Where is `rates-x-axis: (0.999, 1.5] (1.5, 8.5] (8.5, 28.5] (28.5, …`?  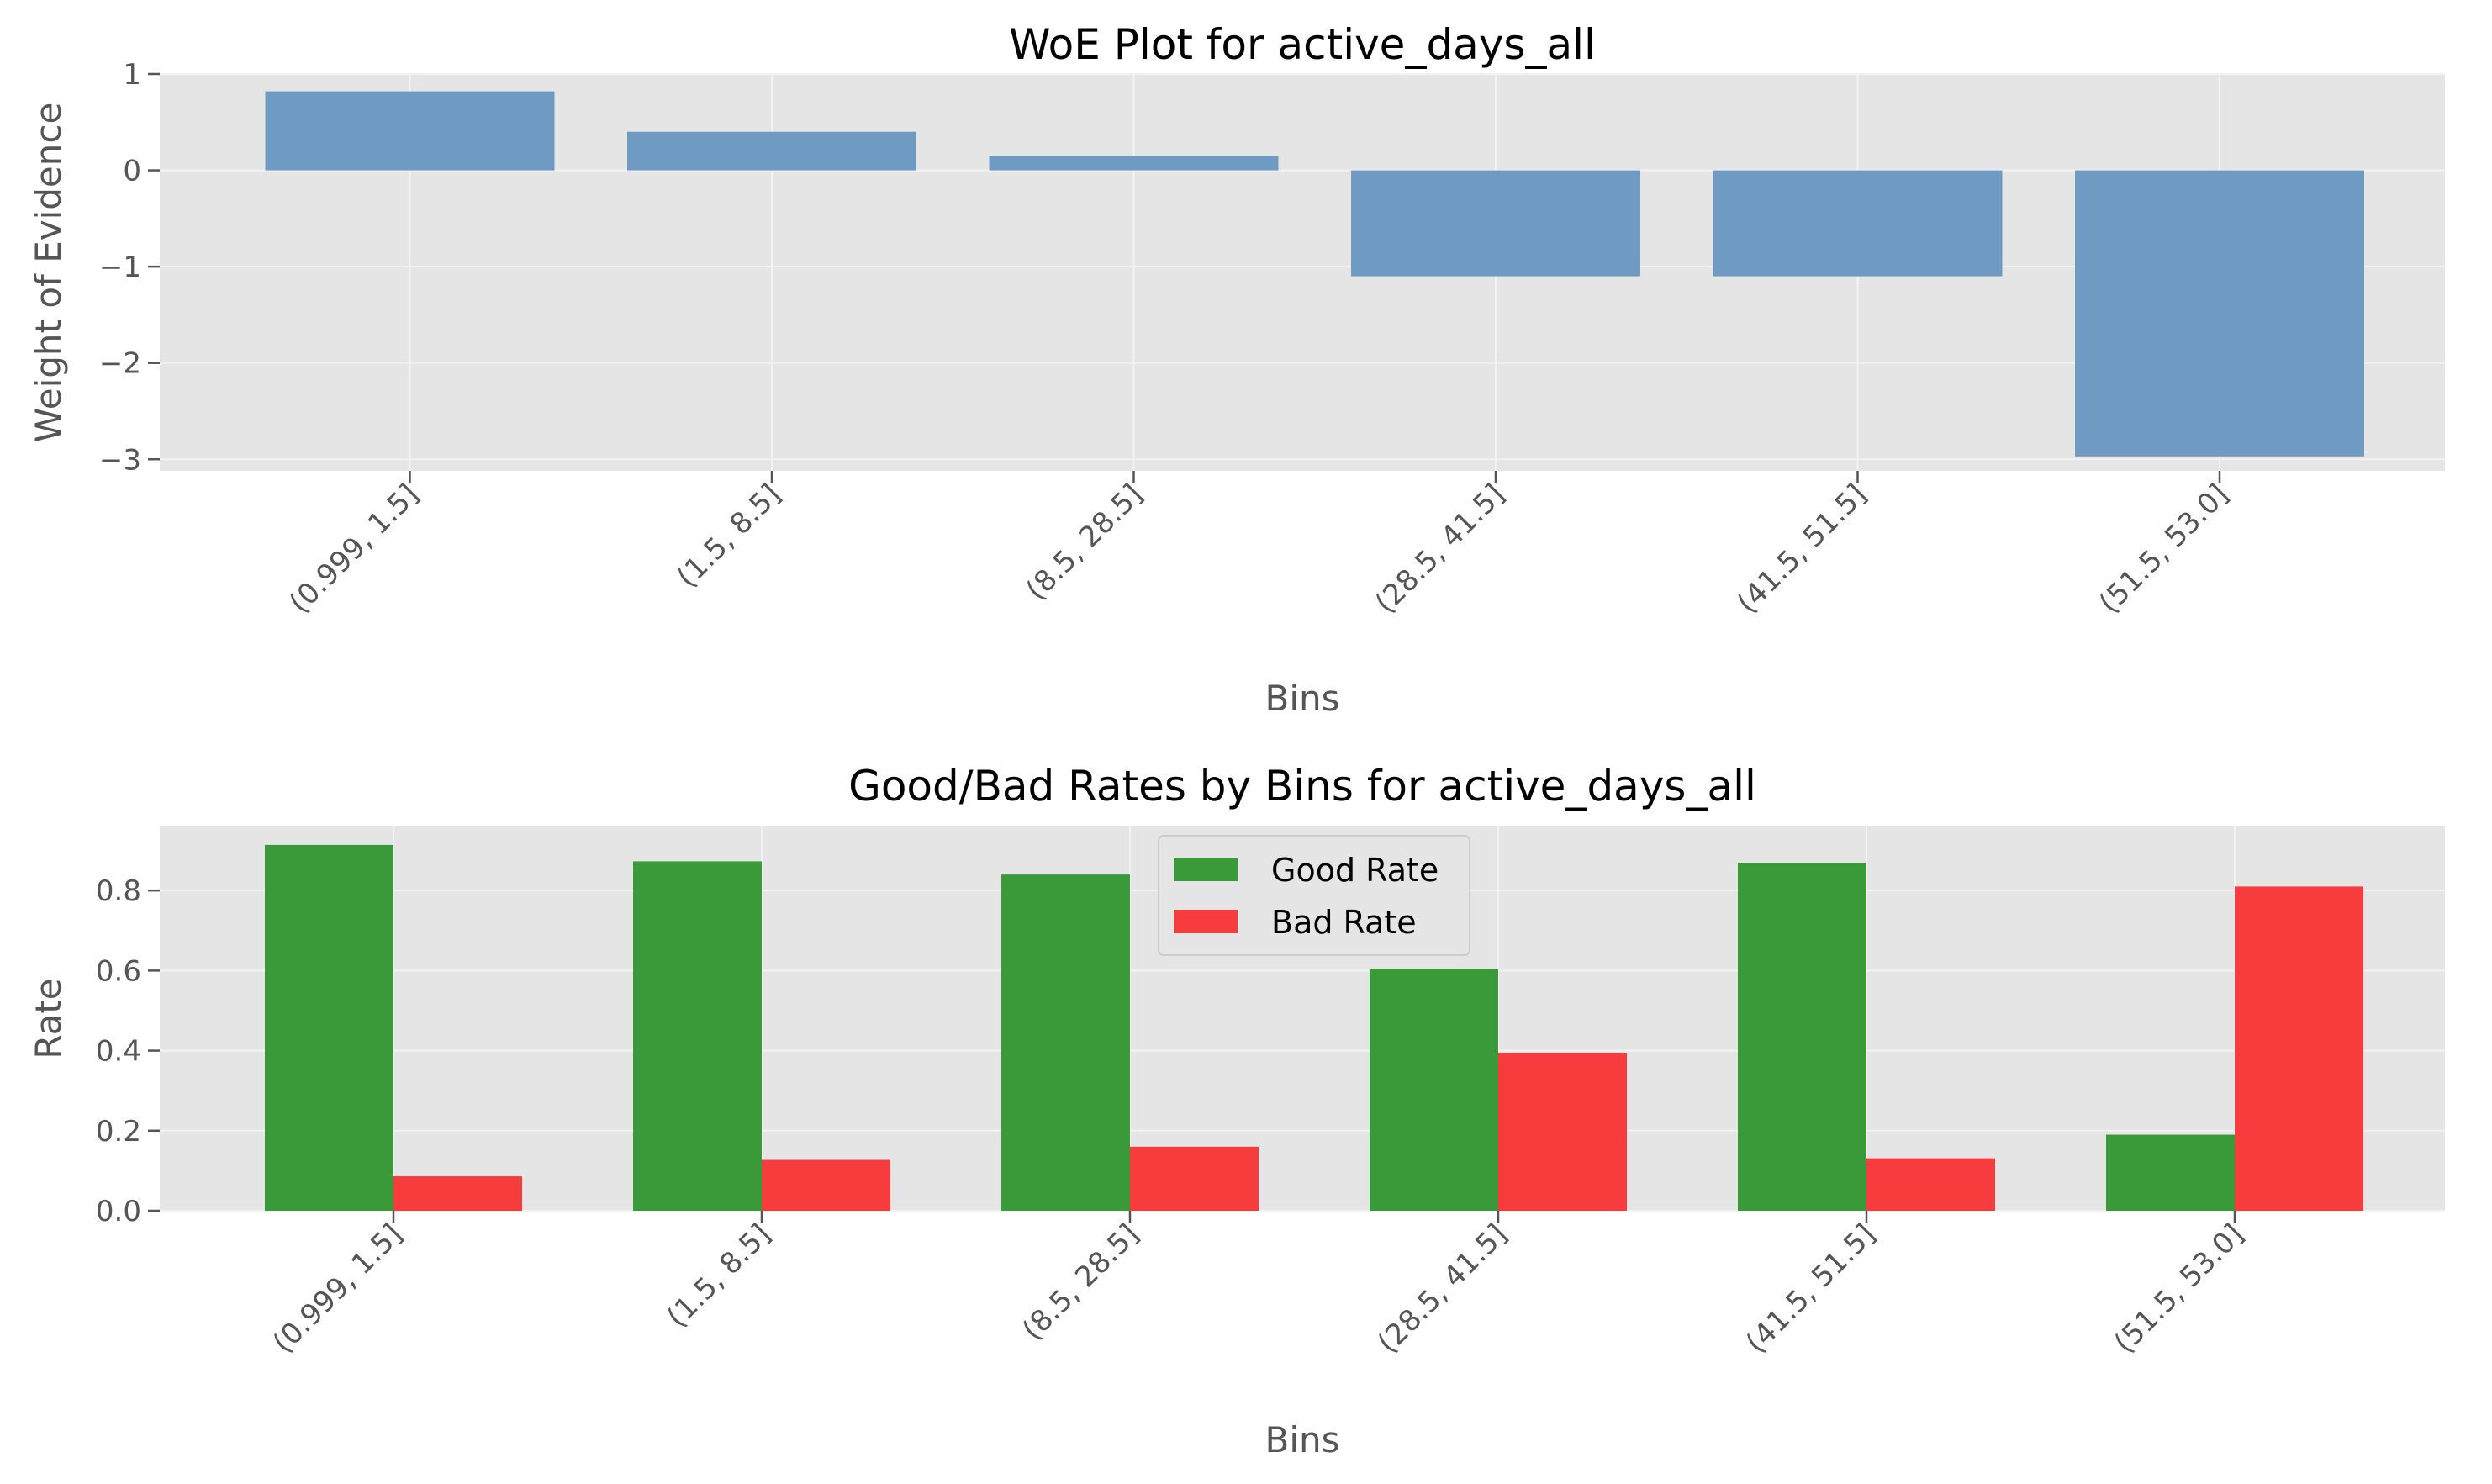 rates-x-axis: (0.999, 1.5] (1.5, 8.5] (8.5, 28.5] (28.5, … is located at coordinates (1258, 1285).